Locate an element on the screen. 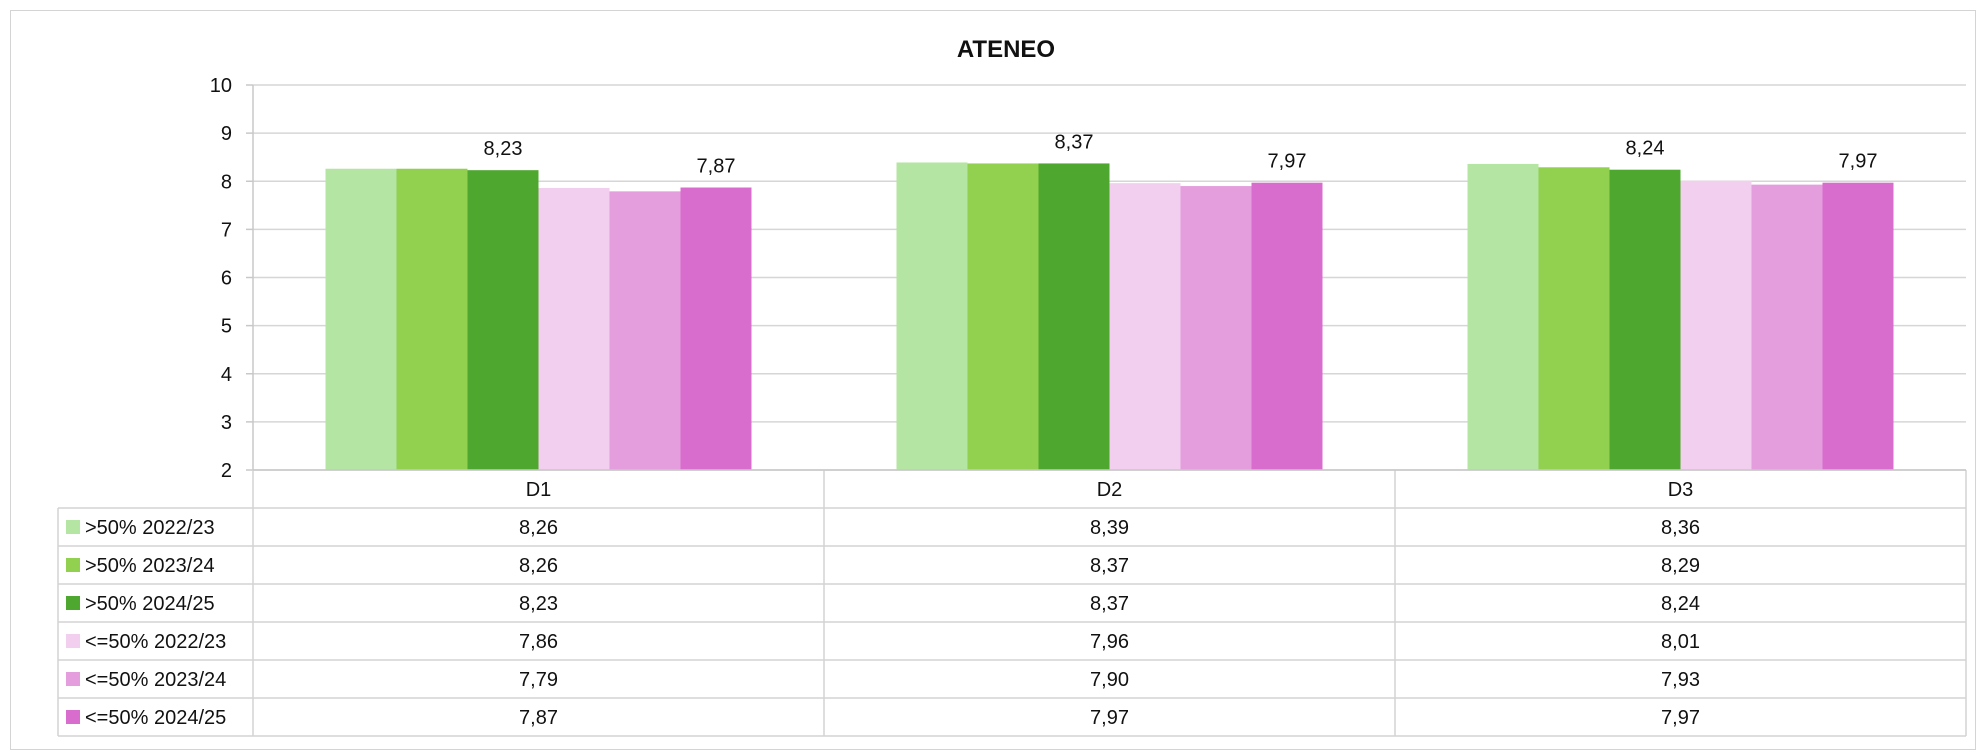 The width and height of the screenshot is (1986, 753). legend-label: <=50% 2022/23 is located at coordinates (155, 642).